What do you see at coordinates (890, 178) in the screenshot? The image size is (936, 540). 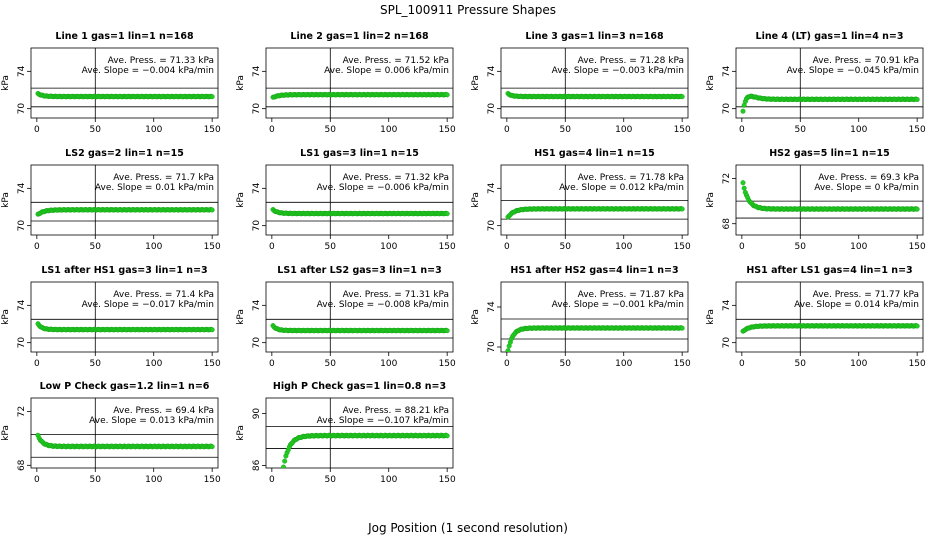 I see `avg-value: 69.3` at bounding box center [890, 178].